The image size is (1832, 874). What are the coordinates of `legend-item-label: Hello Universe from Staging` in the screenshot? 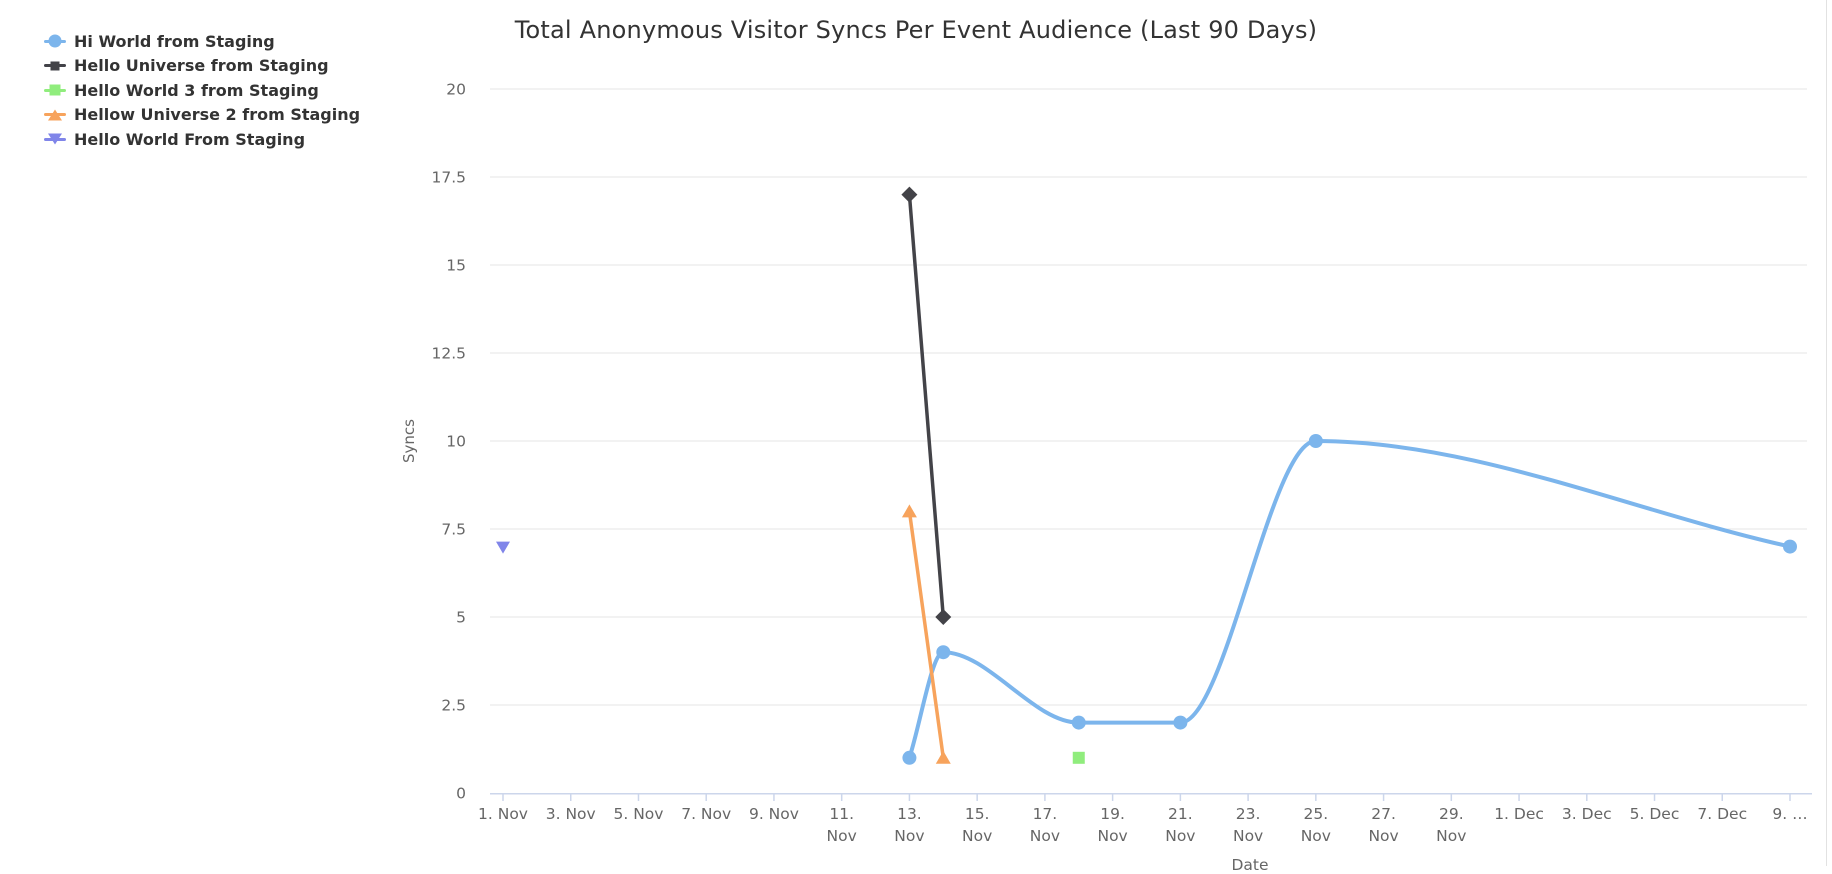 It's located at (201, 66).